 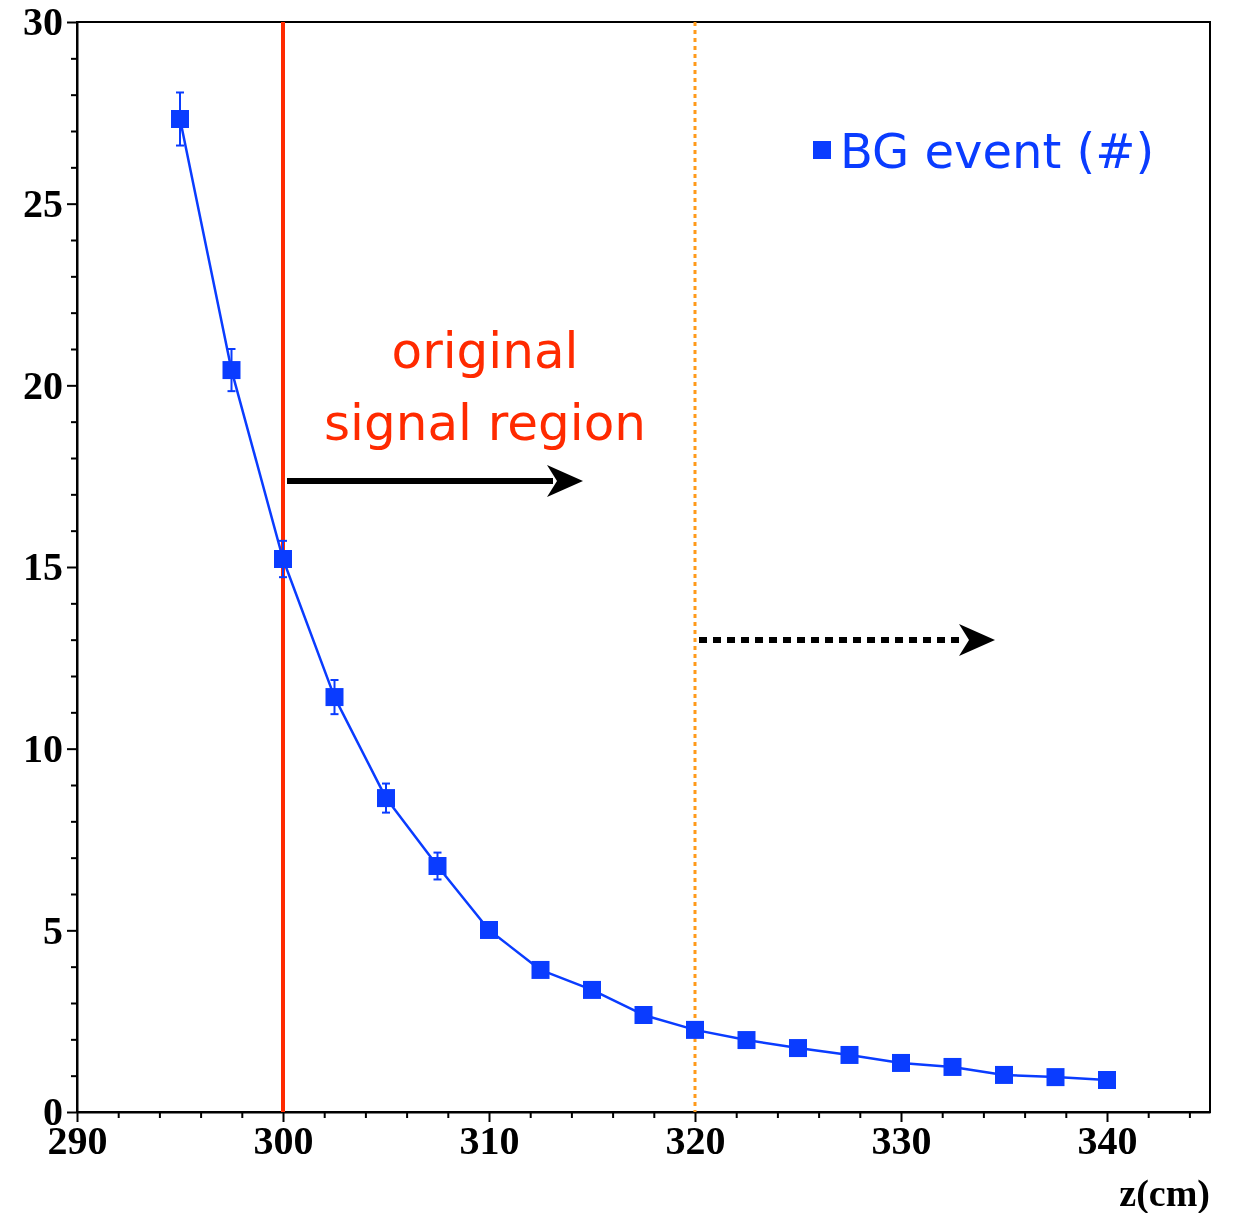 I want to click on y-tick-label: 15, so click(x=43, y=567).